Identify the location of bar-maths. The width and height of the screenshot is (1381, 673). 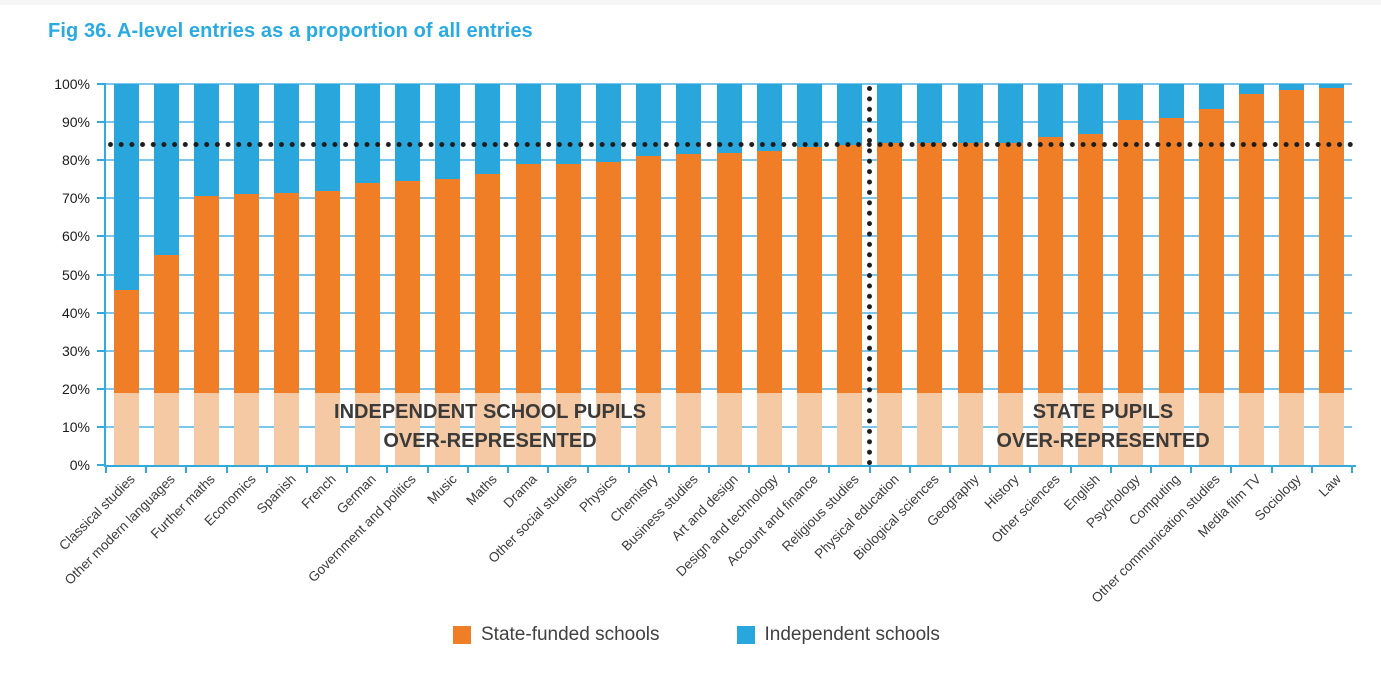
(488, 274).